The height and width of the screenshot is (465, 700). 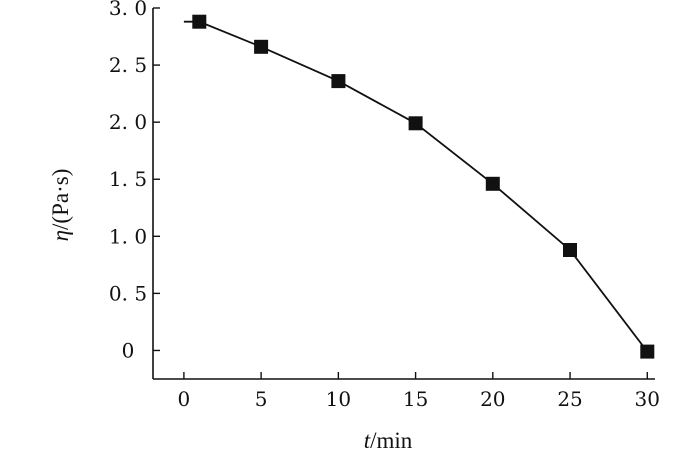 I want to click on x-axis-symbol: t, so click(x=367, y=440).